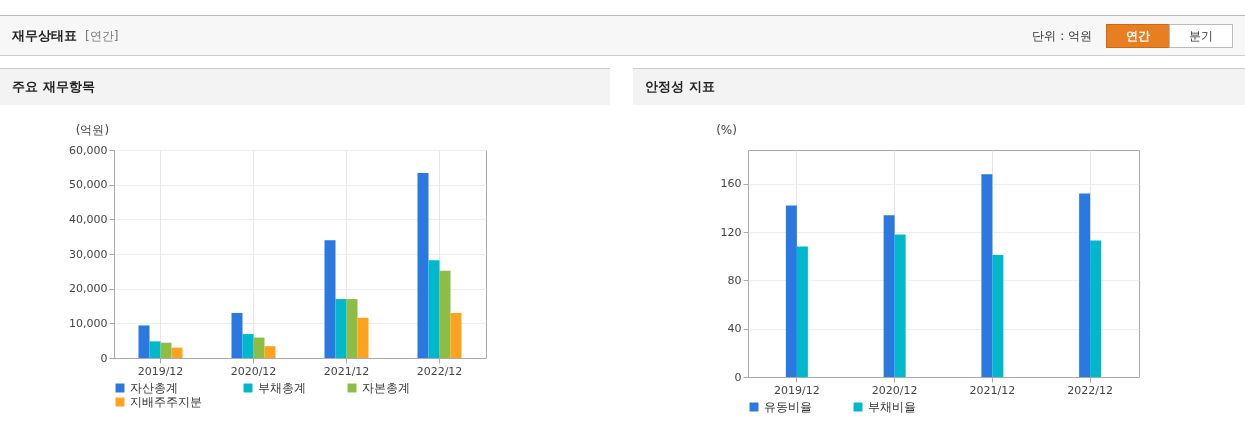 This screenshot has width=1245, height=437. What do you see at coordinates (305, 86) in the screenshot?
I see `chart-title: 주요 재무항목` at bounding box center [305, 86].